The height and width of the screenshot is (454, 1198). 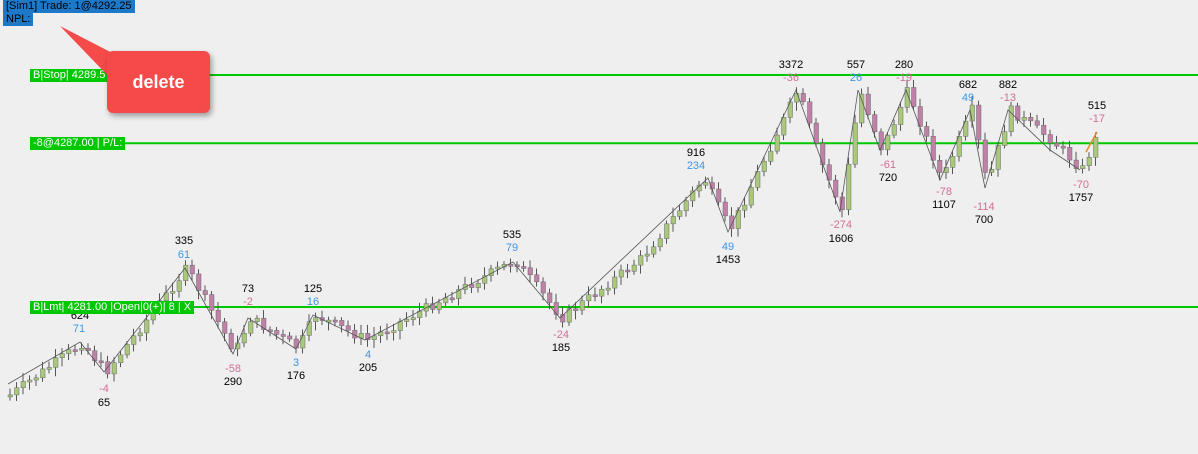 What do you see at coordinates (233, 382) in the screenshot?
I see `swing-label: 290` at bounding box center [233, 382].